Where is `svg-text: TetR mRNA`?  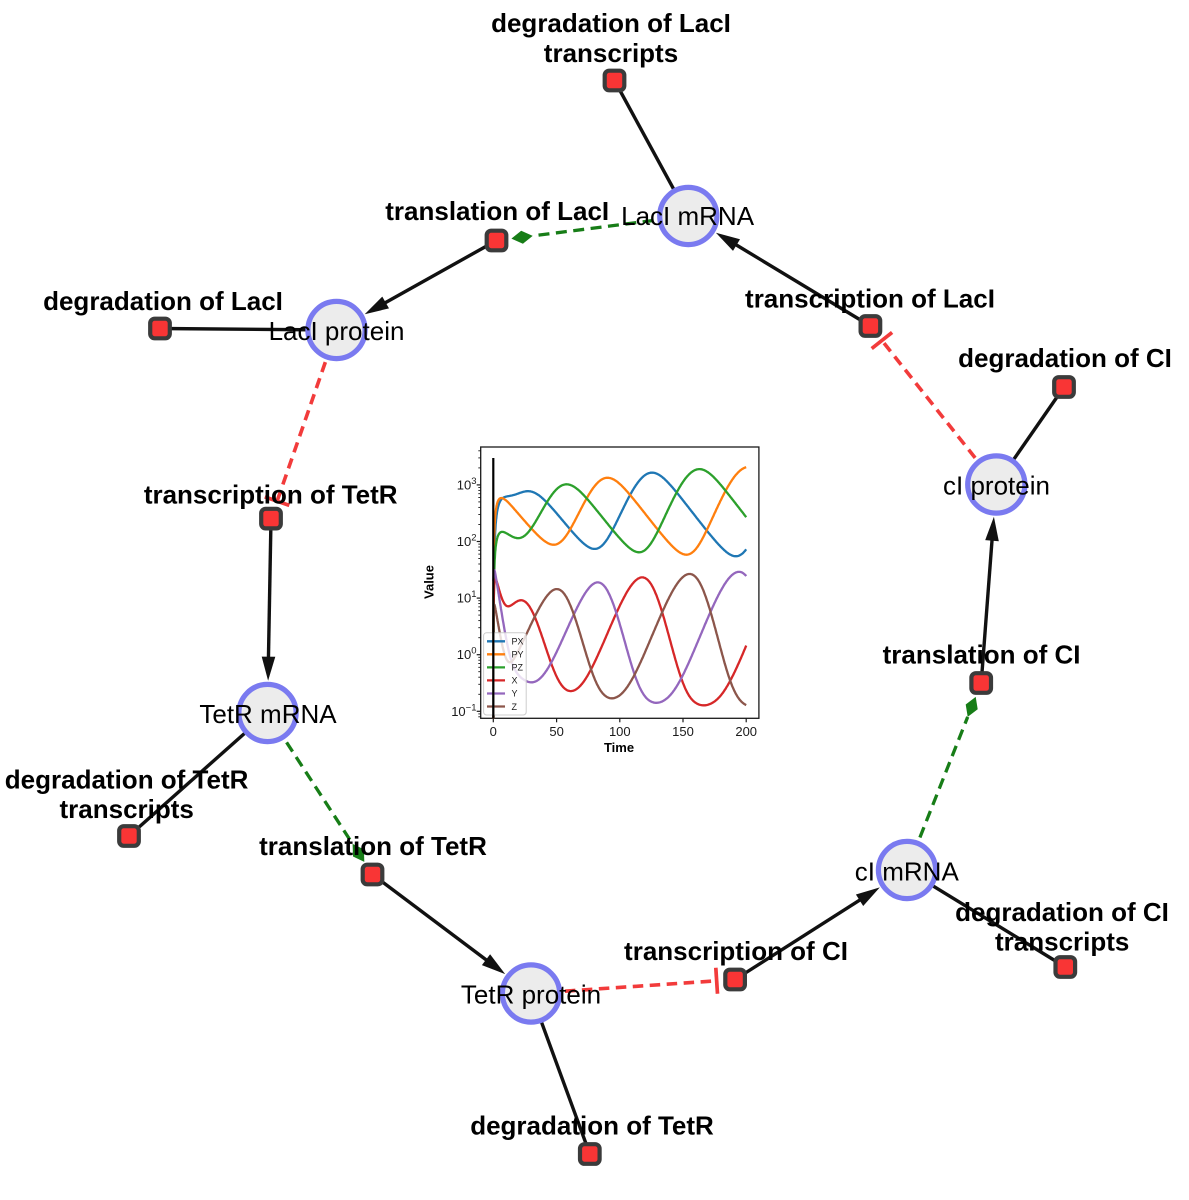 svg-text: TetR mRNA is located at coordinates (268, 714).